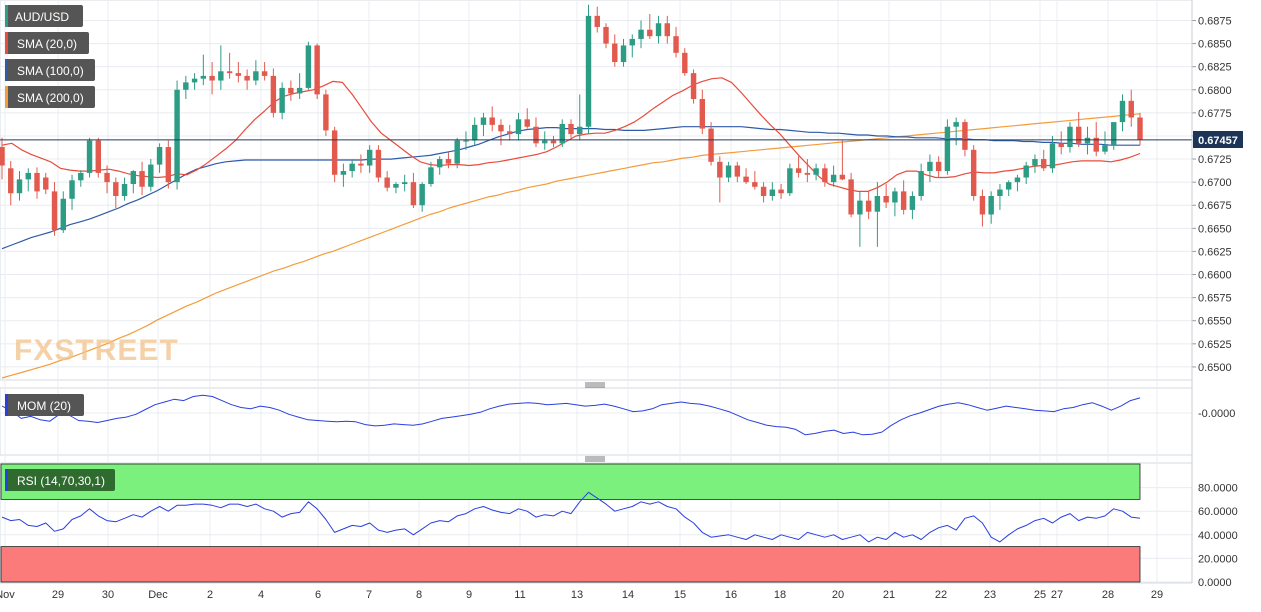  Describe the element at coordinates (1215, 206) in the screenshot. I see `price-tick-label: 0.6675` at that location.